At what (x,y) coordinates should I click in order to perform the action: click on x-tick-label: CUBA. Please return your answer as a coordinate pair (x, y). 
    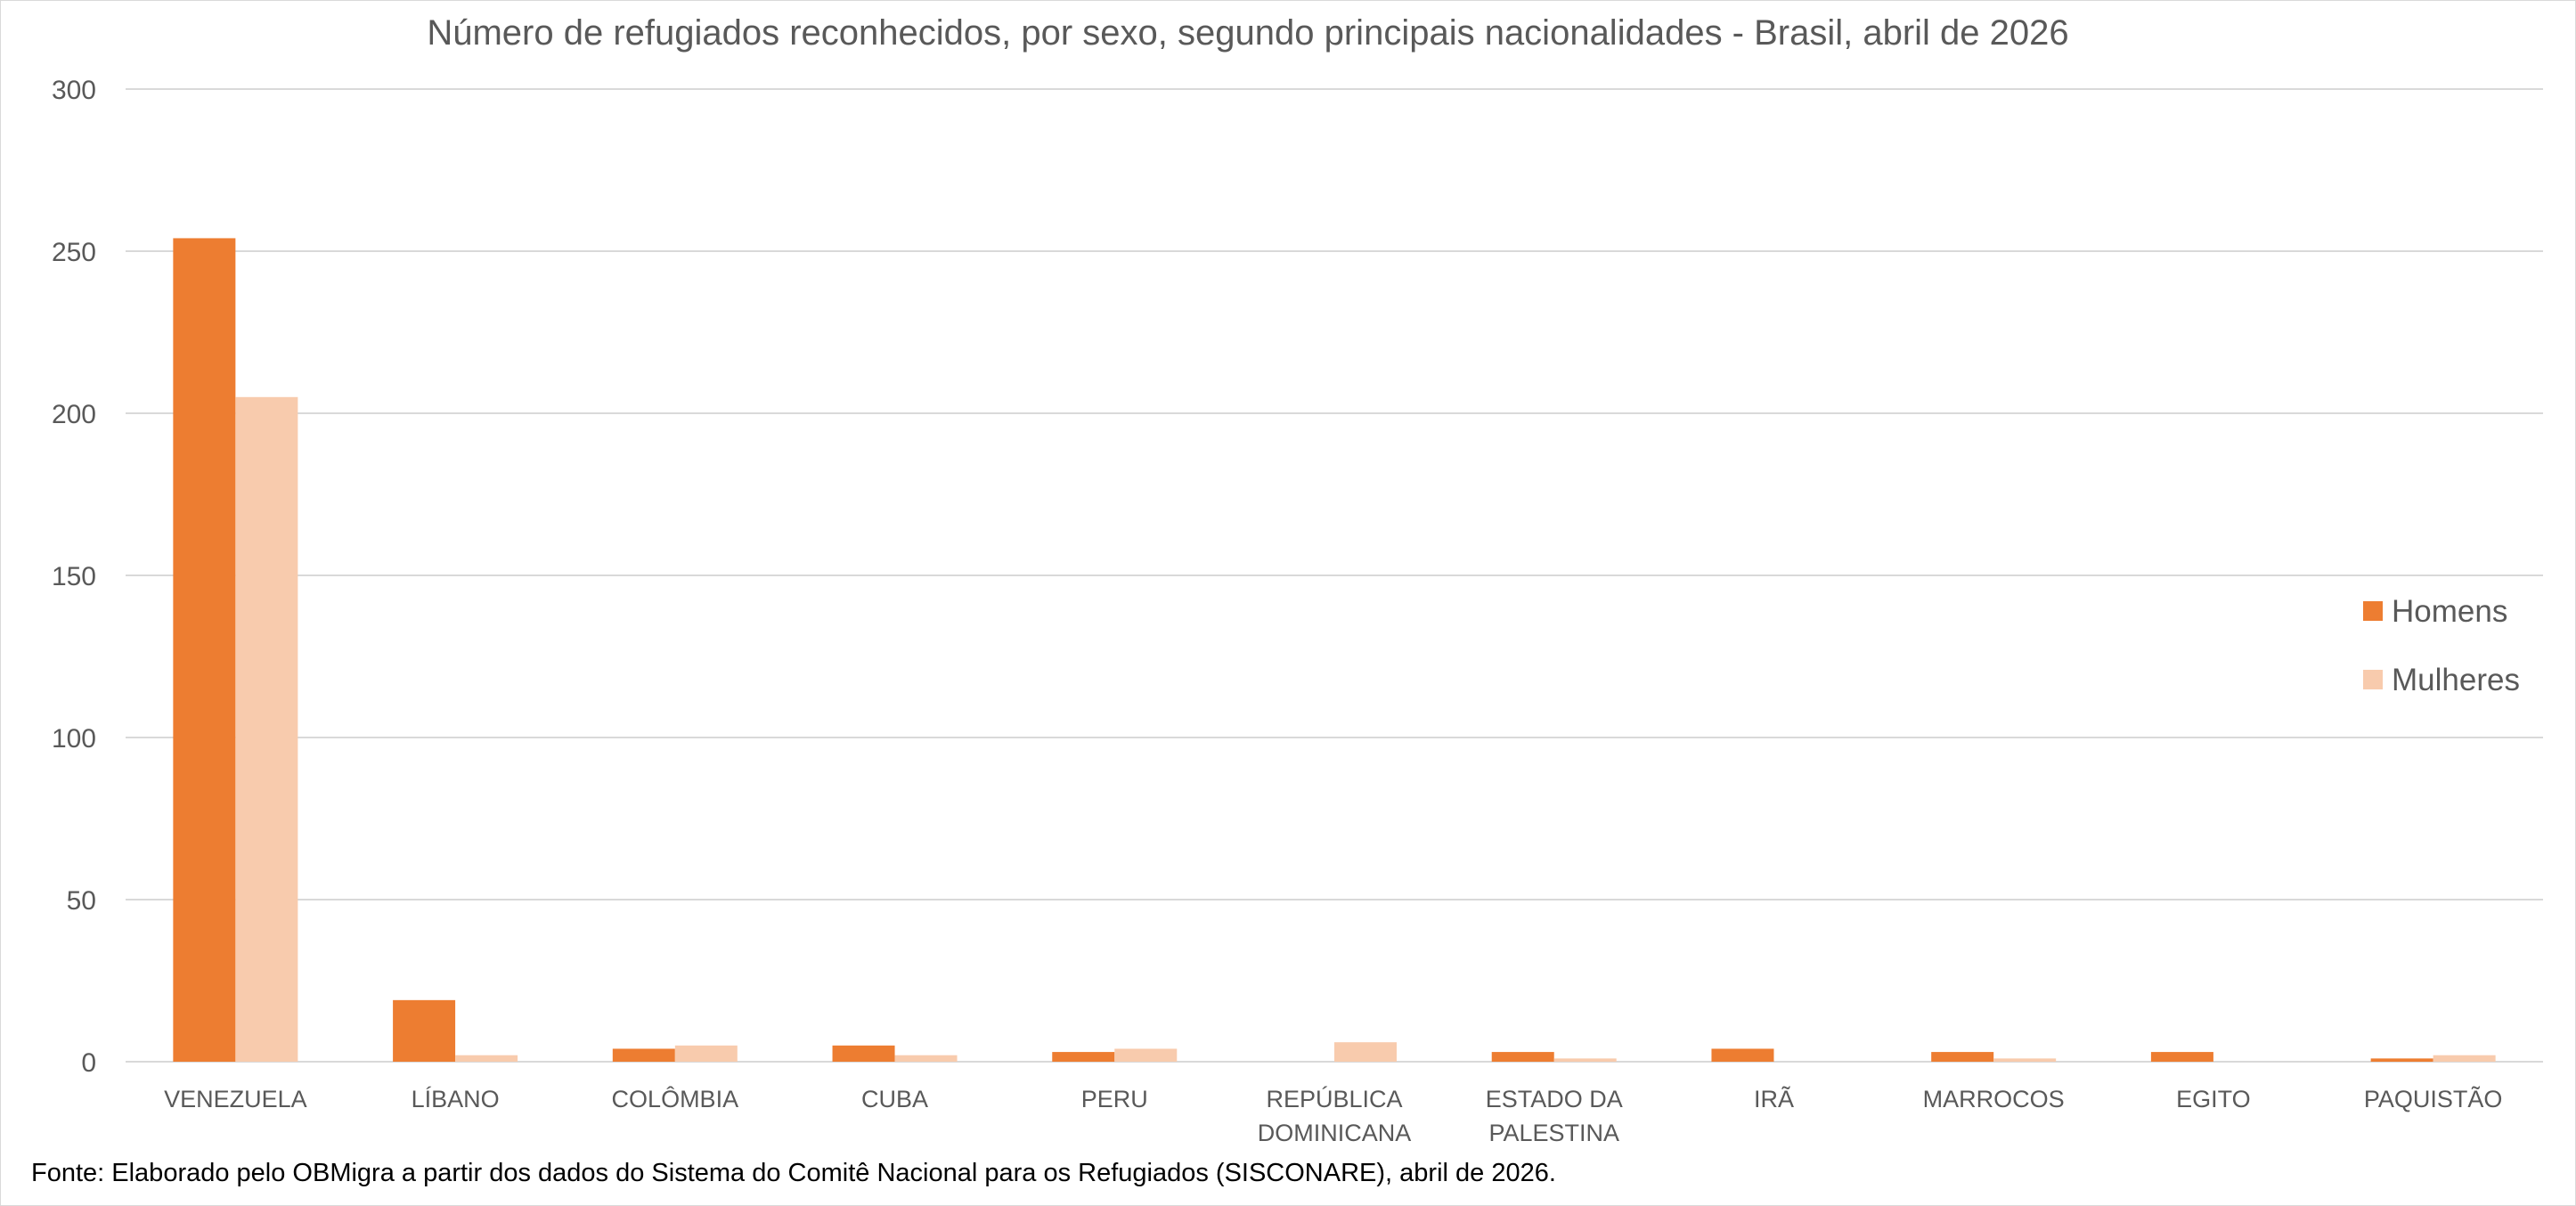
    Looking at the image, I should click on (895, 1099).